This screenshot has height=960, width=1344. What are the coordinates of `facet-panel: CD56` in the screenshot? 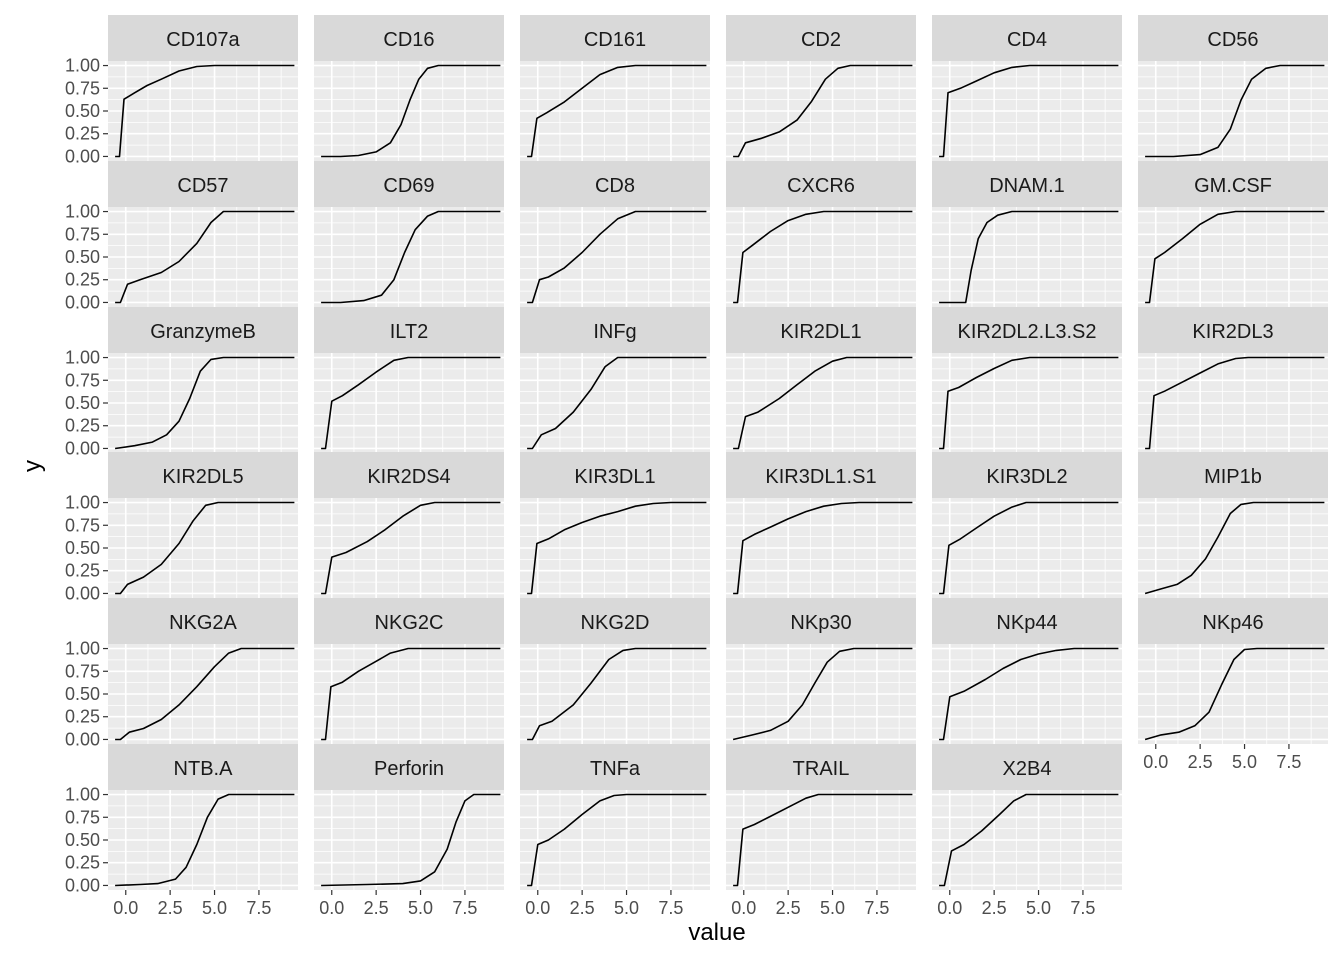 It's located at (1233, 88).